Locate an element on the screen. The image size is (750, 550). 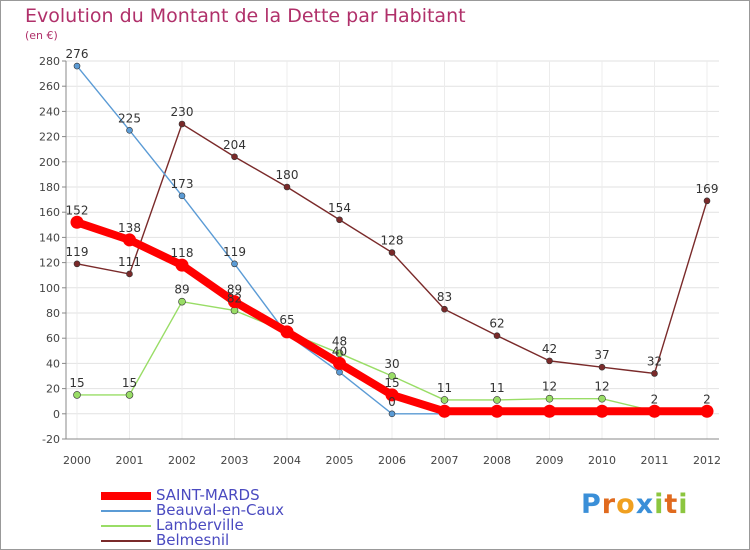
data-label: 230 is located at coordinates (182, 112).